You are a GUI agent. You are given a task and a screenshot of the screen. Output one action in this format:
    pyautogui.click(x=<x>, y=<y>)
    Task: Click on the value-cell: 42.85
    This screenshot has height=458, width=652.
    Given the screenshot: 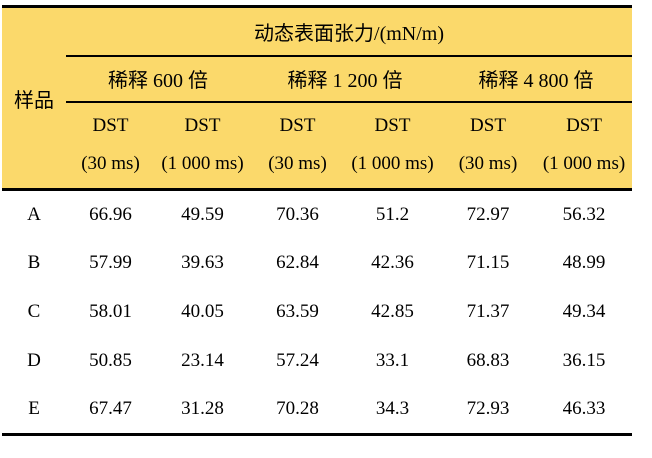 What is the action you would take?
    pyautogui.click(x=392, y=312)
    